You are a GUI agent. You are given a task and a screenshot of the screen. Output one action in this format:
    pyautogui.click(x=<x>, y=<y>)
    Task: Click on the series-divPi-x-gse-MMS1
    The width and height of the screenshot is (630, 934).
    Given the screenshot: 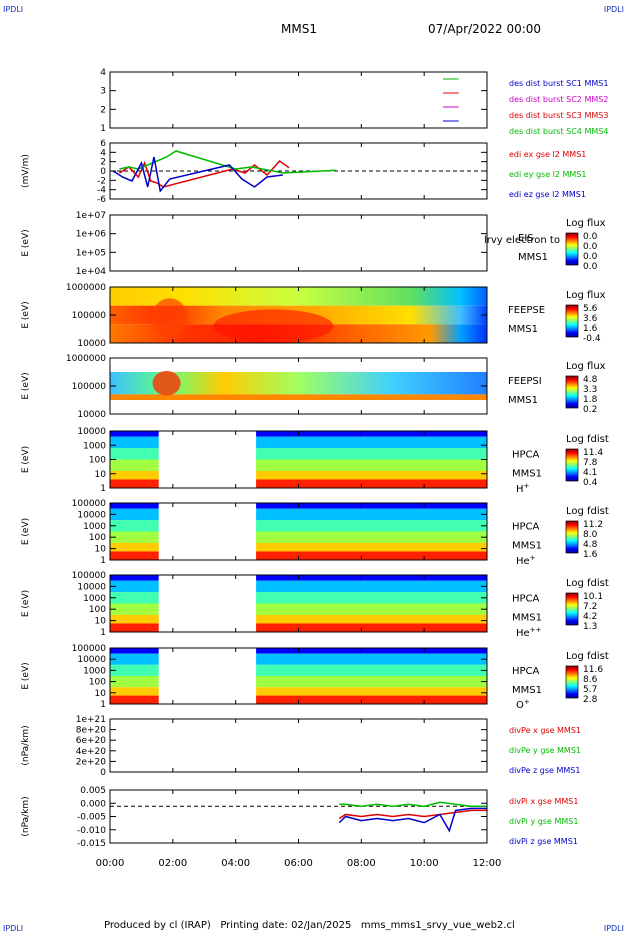 What is the action you would take?
    pyautogui.click(x=412, y=814)
    